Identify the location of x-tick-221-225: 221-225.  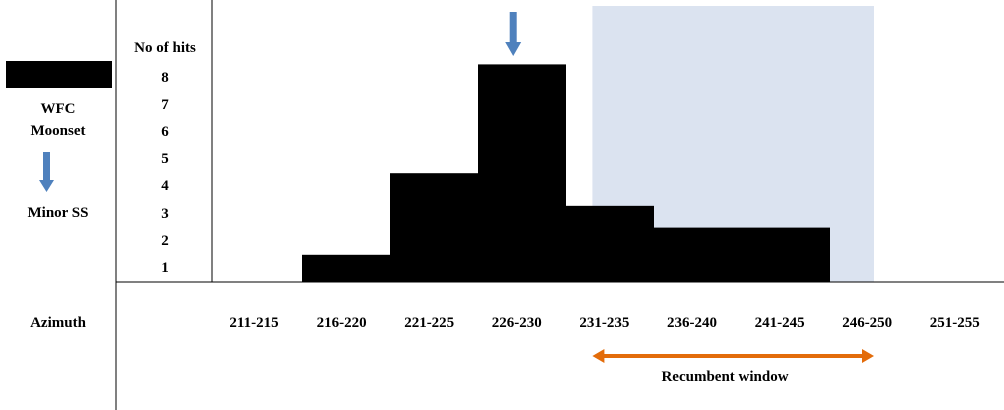
(429, 323).